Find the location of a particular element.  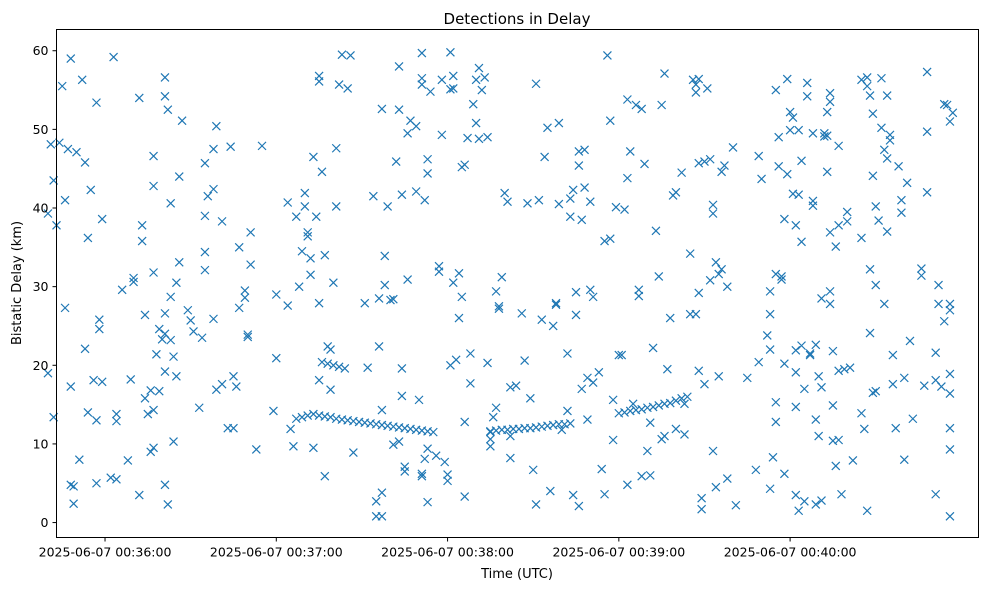

chart-title: Detections in Delay is located at coordinates (517, 19).